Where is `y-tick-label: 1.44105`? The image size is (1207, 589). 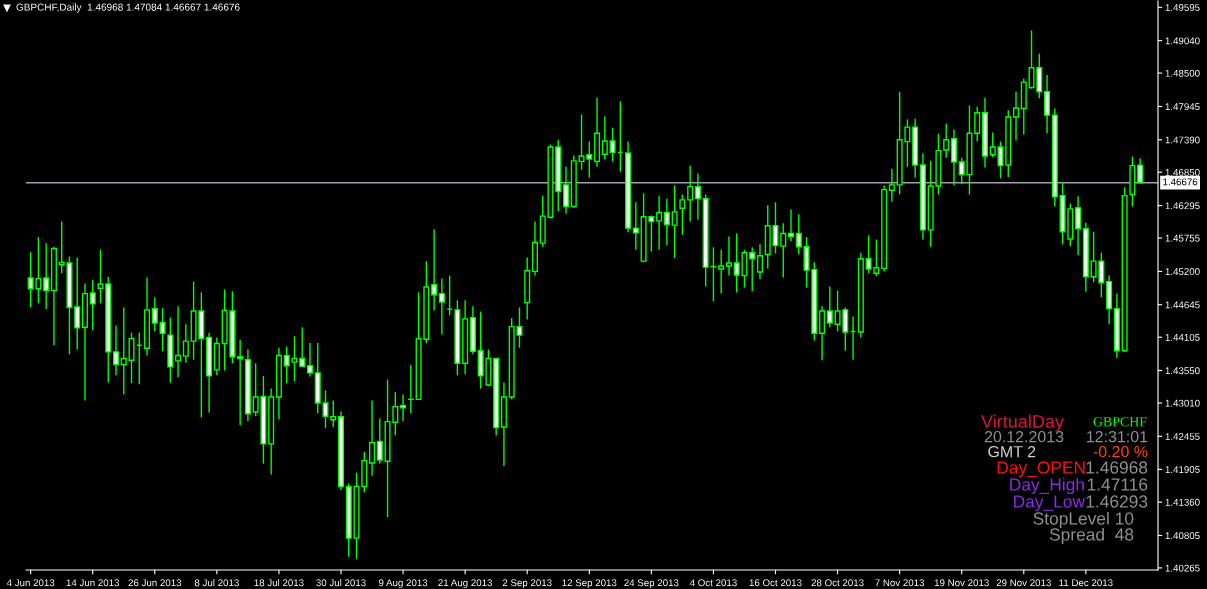
y-tick-label: 1.44105 is located at coordinates (1182, 337).